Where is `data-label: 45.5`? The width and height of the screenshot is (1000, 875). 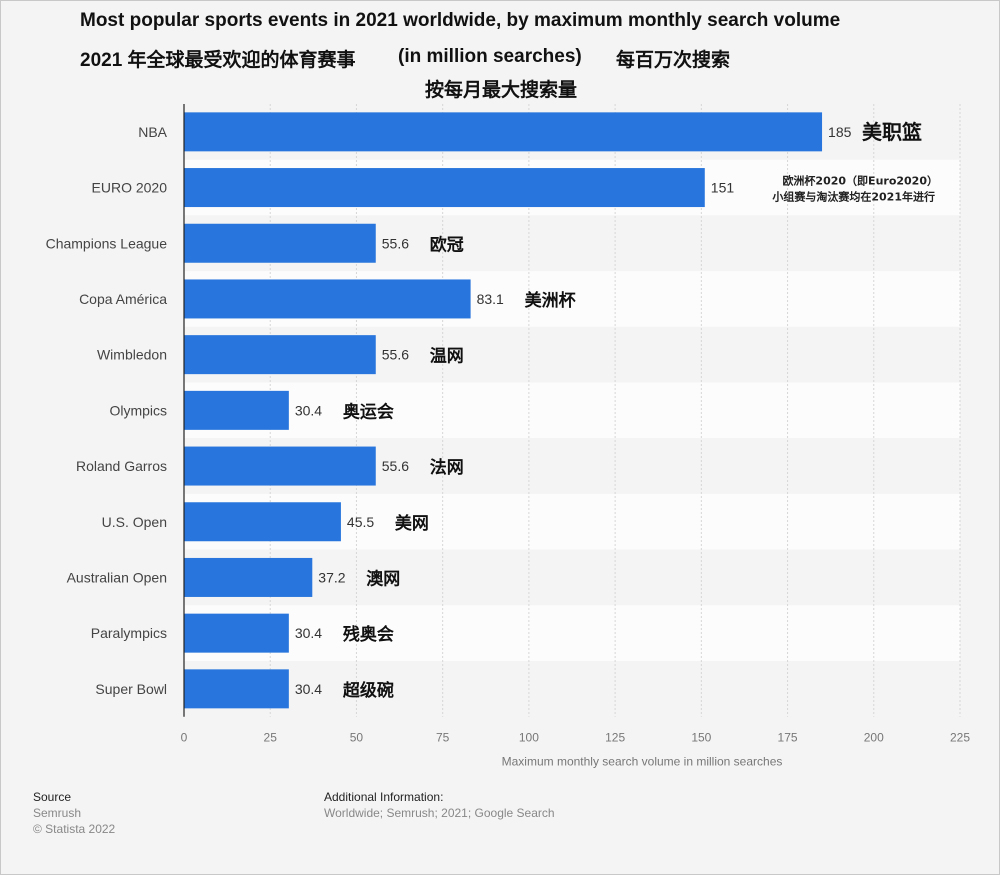 data-label: 45.5 is located at coordinates (360, 522).